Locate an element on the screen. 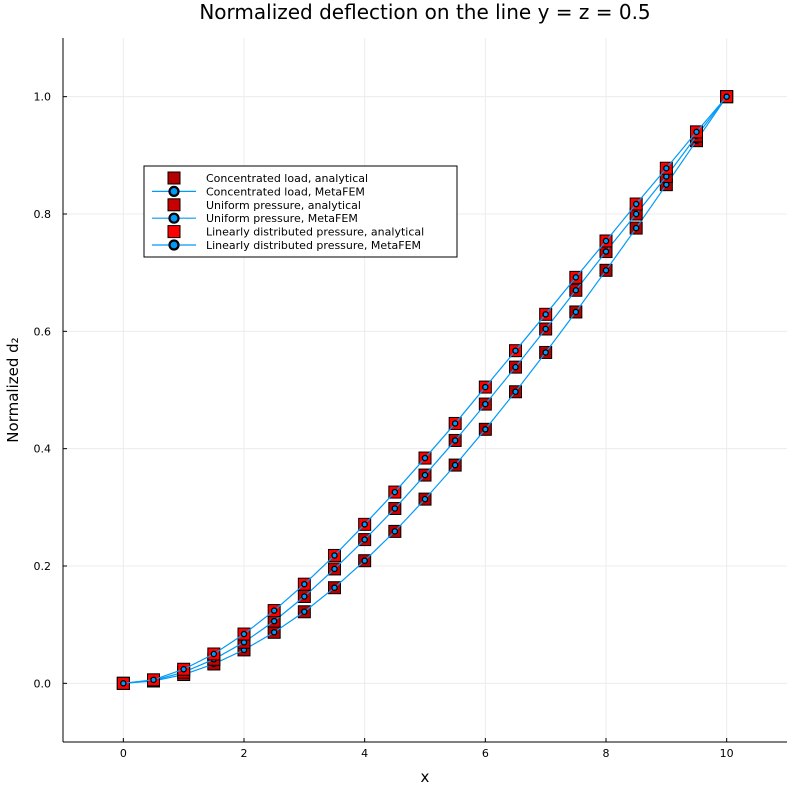 The width and height of the screenshot is (799, 804). legend-label: Uniform pressure, analytical is located at coordinates (283, 205).